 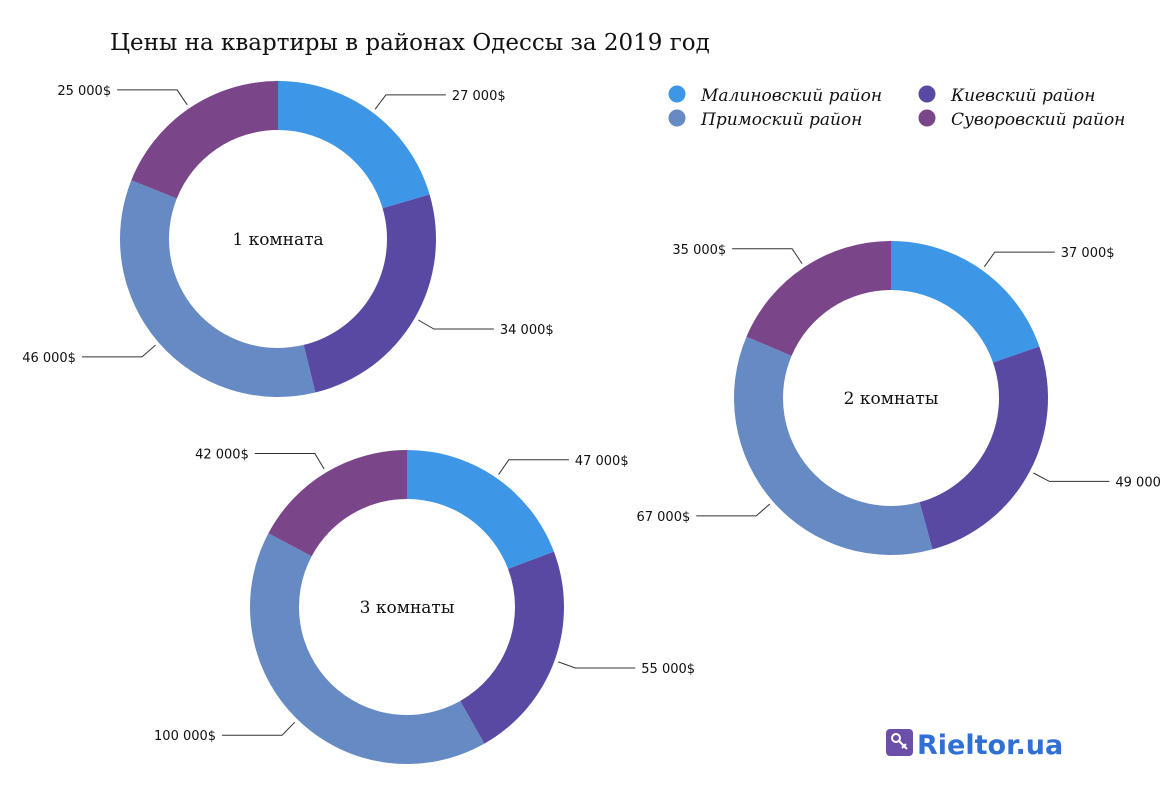 What do you see at coordinates (1137, 482) in the screenshot?
I see `value-label-kievsky-2: 49 000$` at bounding box center [1137, 482].